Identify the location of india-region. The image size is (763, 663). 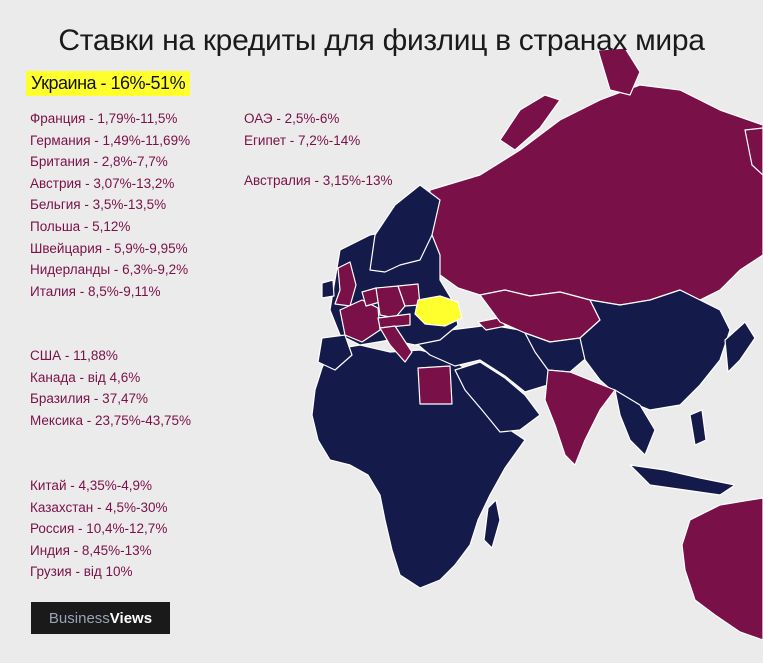
(580, 417).